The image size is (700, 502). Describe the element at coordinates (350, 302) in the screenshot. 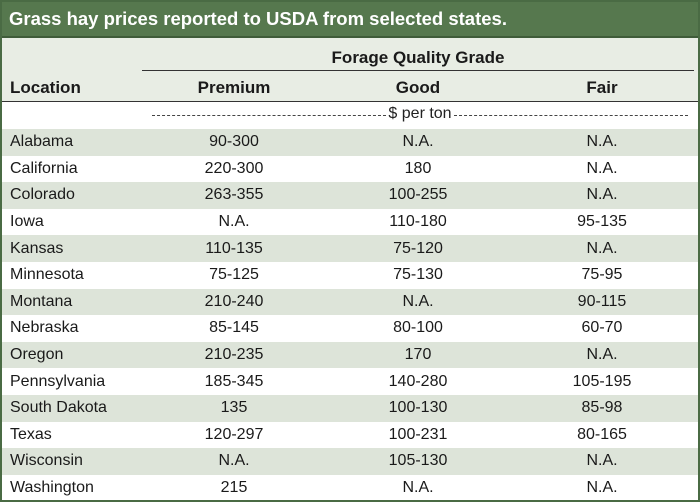

I see `table-row: Montana 210-240 N.A. 90-115` at that location.